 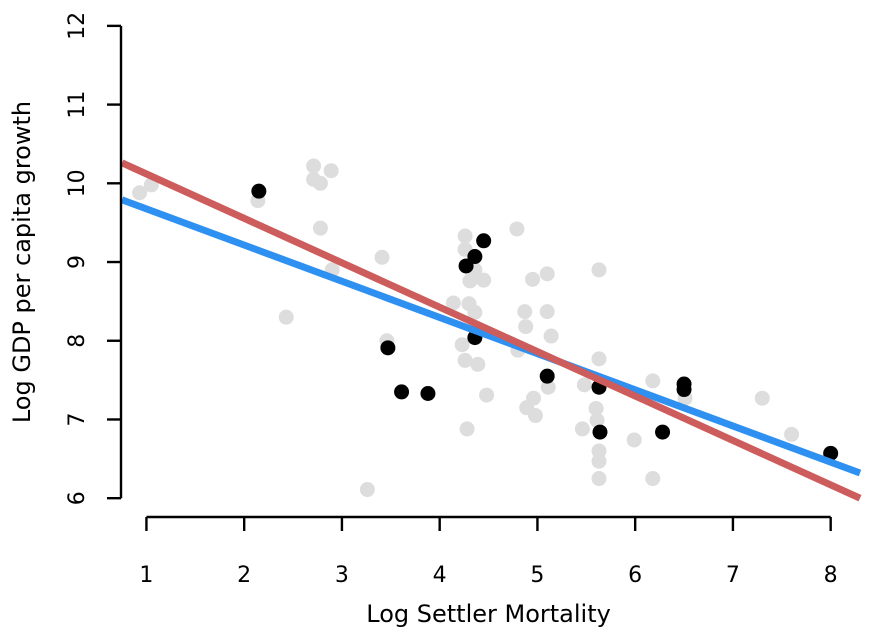 I want to click on x-tick-label-5: 5, so click(x=537, y=575).